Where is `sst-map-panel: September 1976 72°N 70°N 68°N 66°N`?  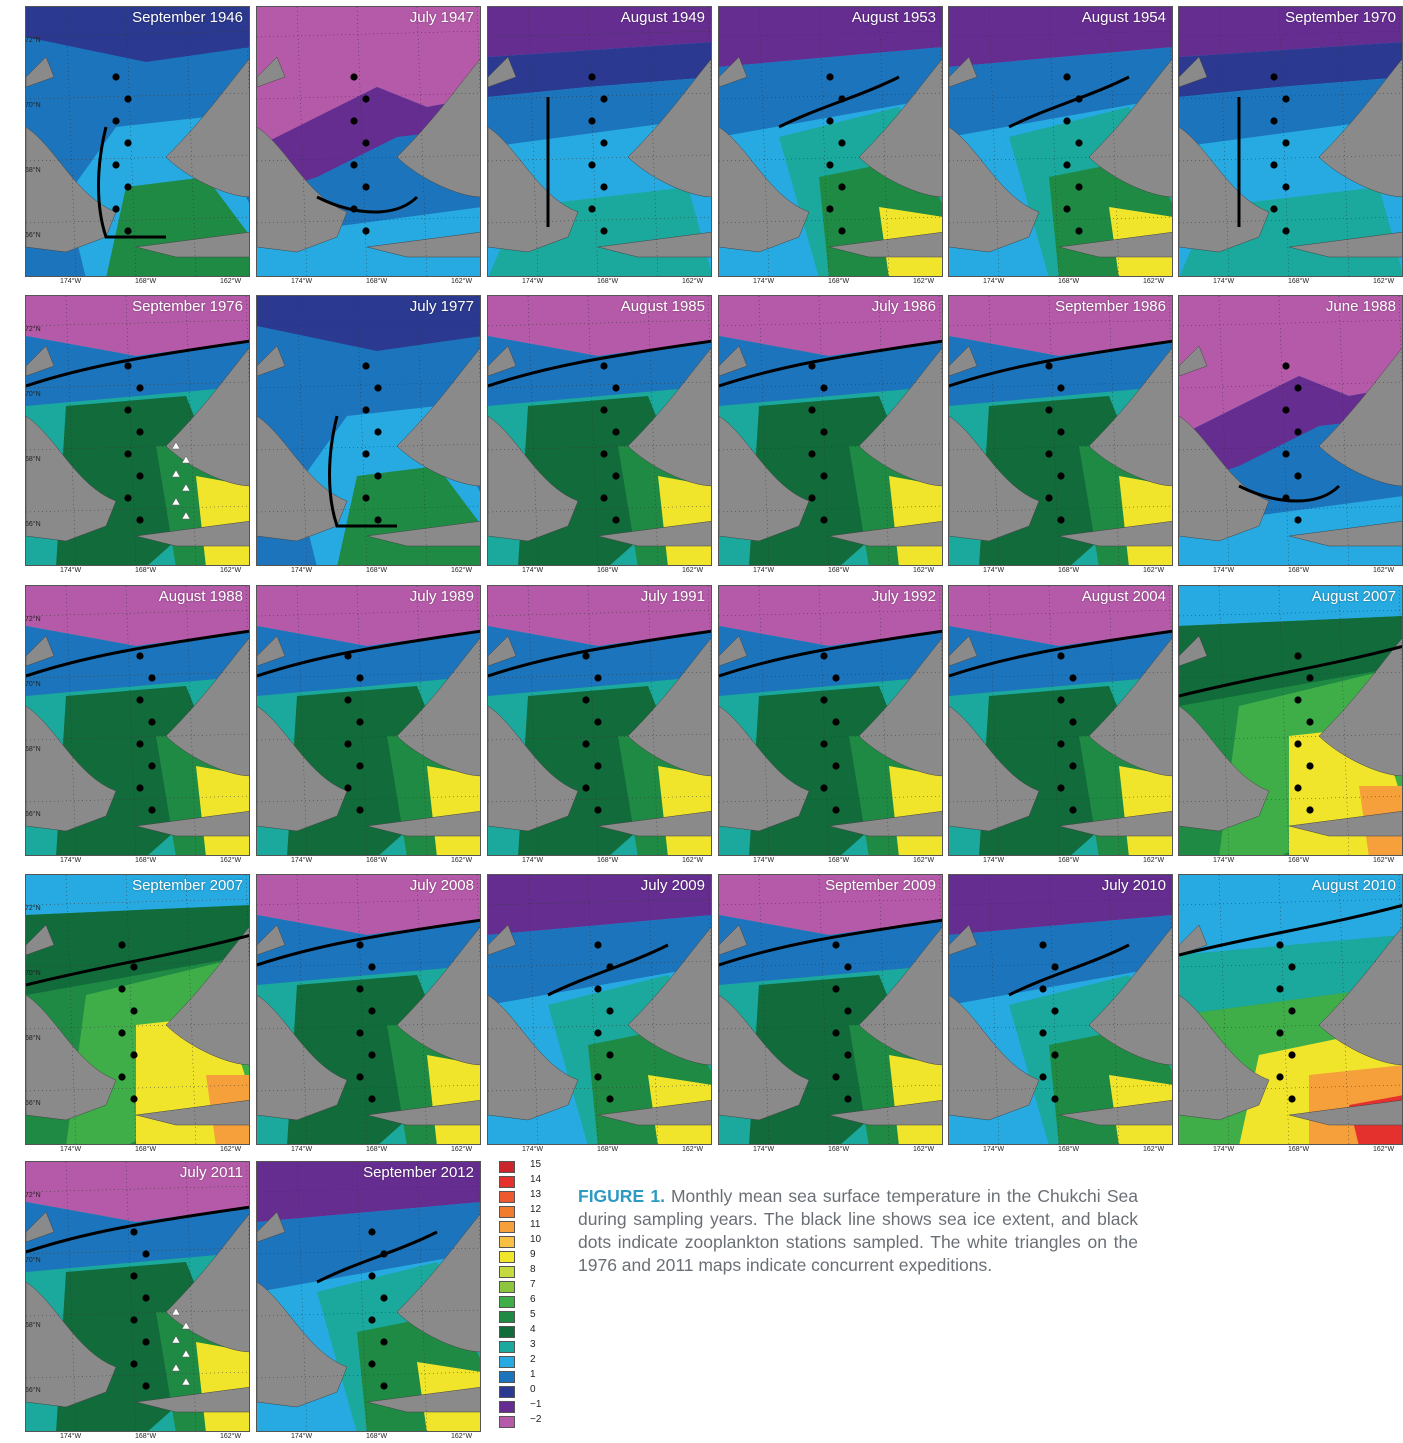 sst-map-panel: September 1976 72°N 70°N 68°N 66°N is located at coordinates (137, 430).